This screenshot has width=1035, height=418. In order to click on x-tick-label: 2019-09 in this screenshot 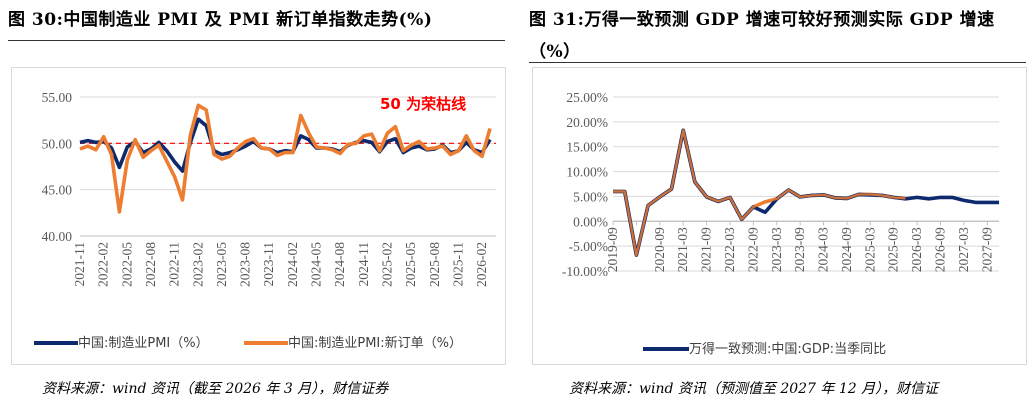, I will do `click(612, 249)`.